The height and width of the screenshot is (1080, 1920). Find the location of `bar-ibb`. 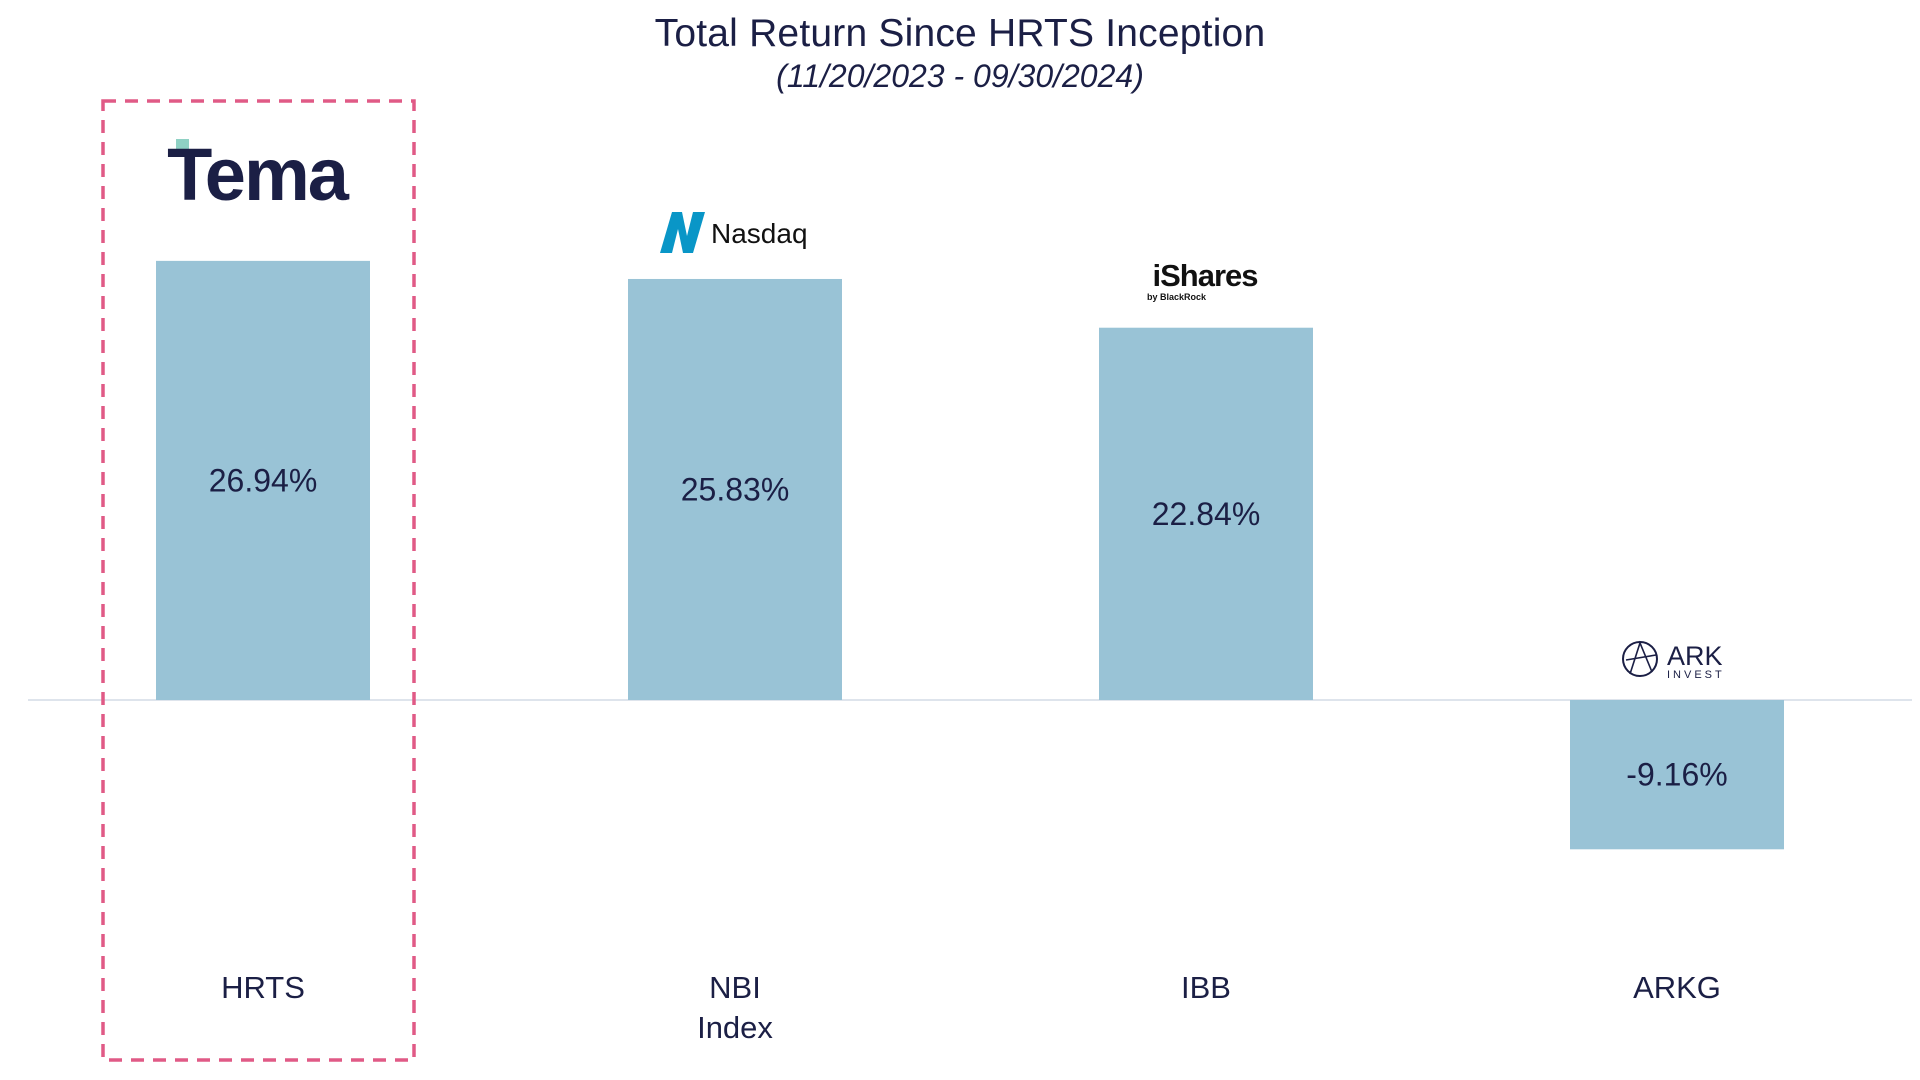

bar-ibb is located at coordinates (1206, 513).